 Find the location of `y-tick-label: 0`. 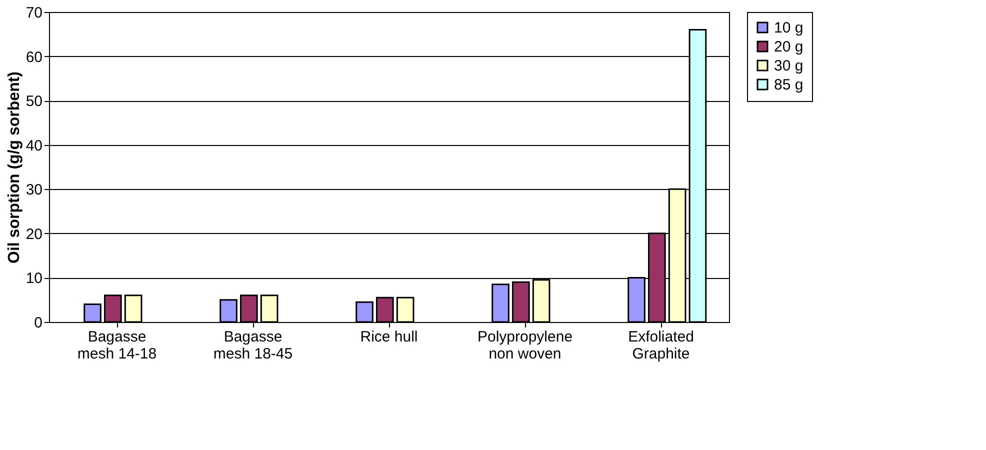

y-tick-label: 0 is located at coordinates (38, 323).